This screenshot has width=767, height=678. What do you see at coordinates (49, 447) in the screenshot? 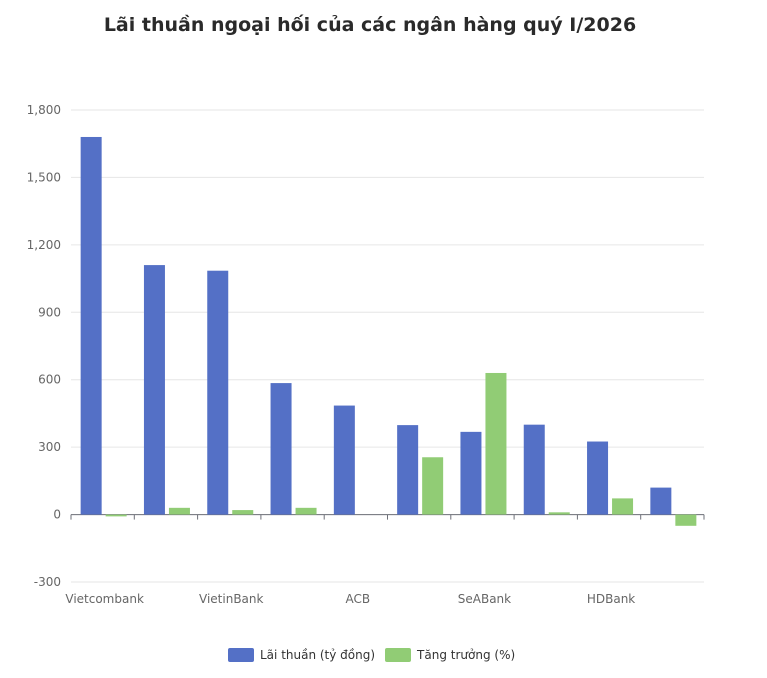
I see `y-tick-label: 300` at bounding box center [49, 447].